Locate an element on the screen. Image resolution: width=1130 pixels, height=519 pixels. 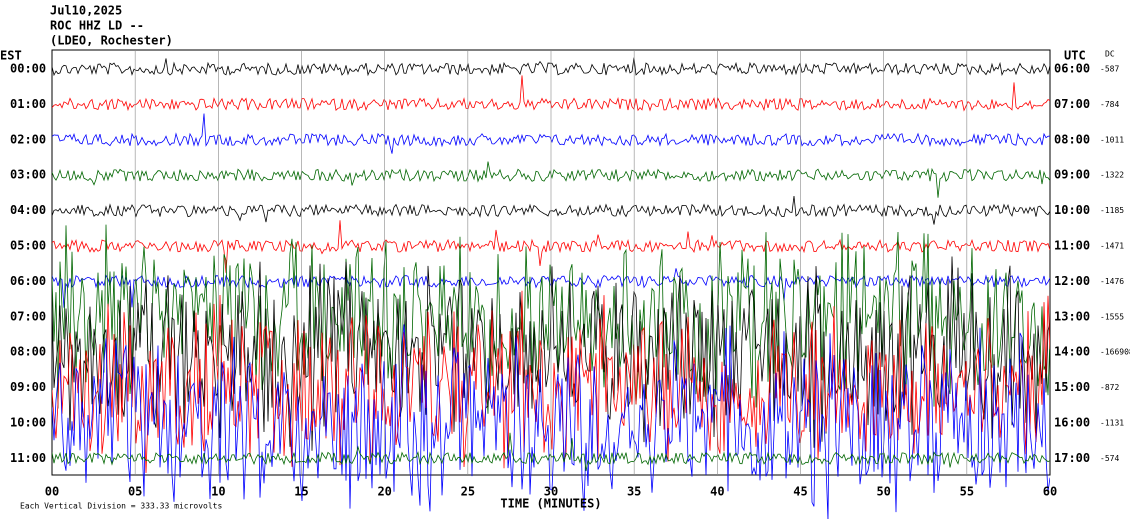
header-line: (LDEO, Rochester) is located at coordinates (111, 41).